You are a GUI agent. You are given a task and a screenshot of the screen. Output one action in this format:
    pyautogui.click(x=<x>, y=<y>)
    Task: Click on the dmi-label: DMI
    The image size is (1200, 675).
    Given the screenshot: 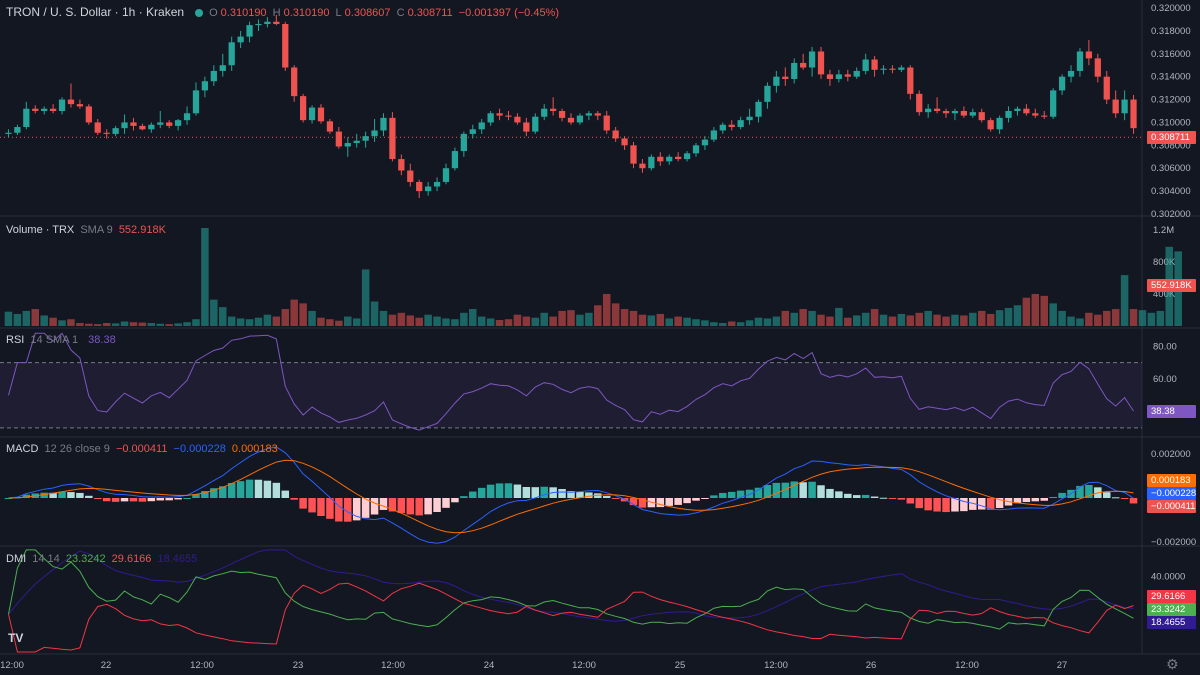 What is the action you would take?
    pyautogui.click(x=16, y=559)
    